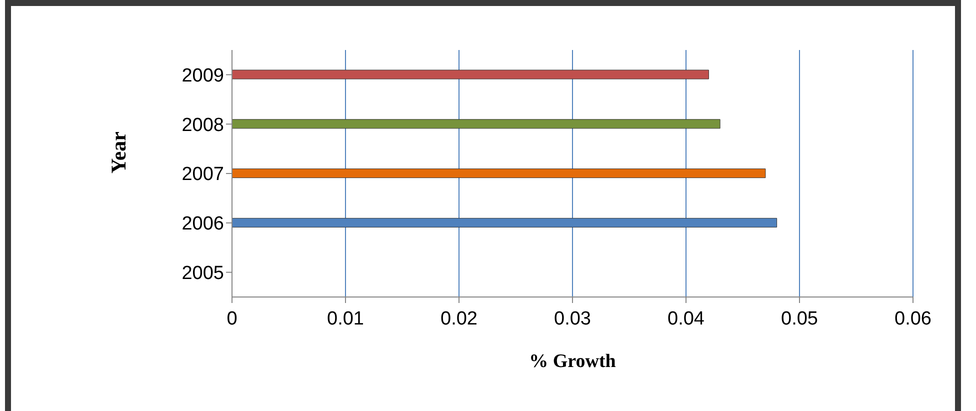 The width and height of the screenshot is (976, 411). Describe the element at coordinates (203, 273) in the screenshot. I see `y-tick-label: 2005` at that location.